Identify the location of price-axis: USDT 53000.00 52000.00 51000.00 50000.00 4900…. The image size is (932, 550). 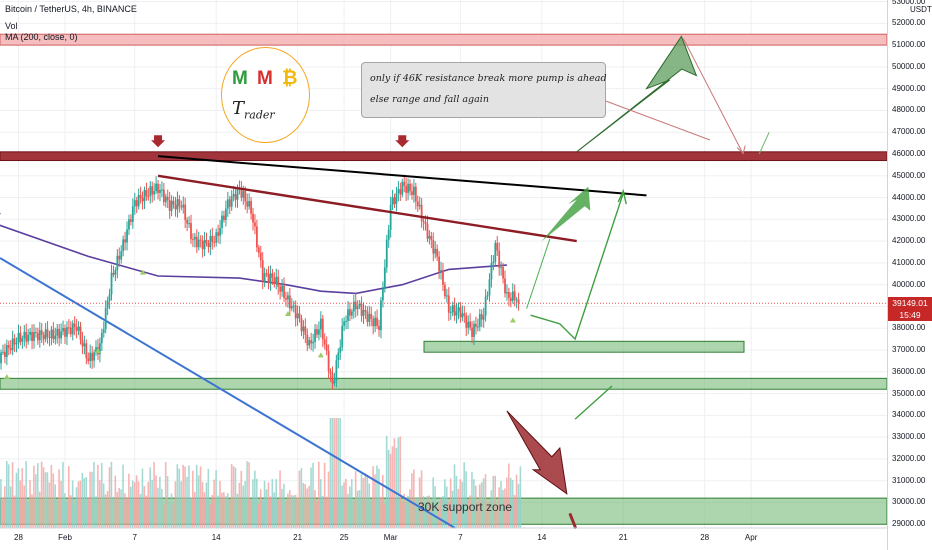
(909, 275).